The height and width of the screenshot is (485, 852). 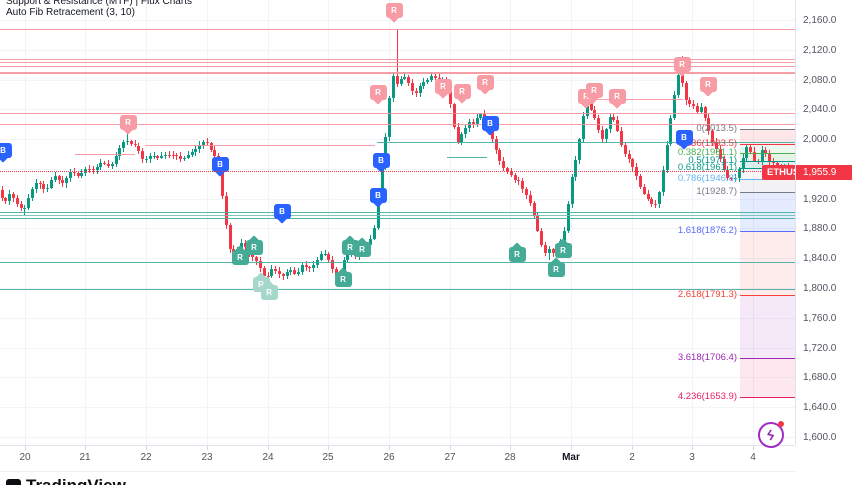 What do you see at coordinates (510, 457) in the screenshot?
I see `time-axis-label: 28` at bounding box center [510, 457].